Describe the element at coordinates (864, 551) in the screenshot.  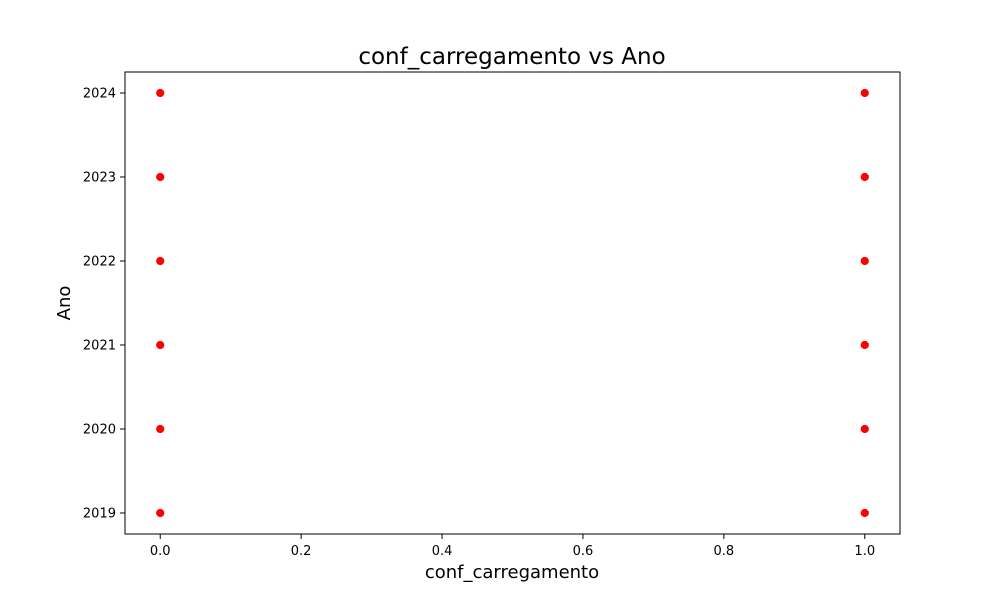
I see `x-tick-label: 1.0` at that location.